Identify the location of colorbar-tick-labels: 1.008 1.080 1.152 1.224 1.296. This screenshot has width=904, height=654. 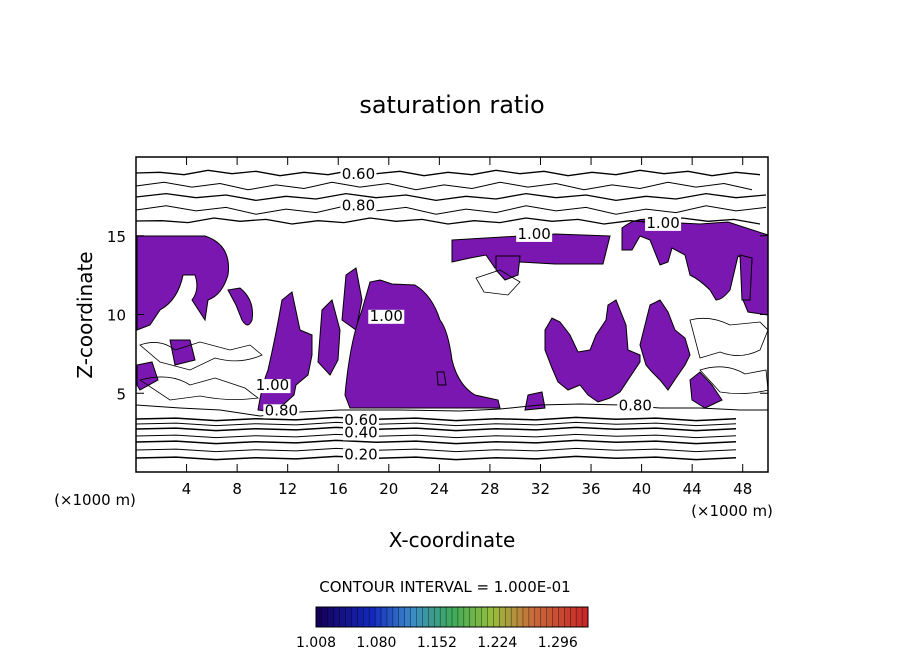
(437, 643).